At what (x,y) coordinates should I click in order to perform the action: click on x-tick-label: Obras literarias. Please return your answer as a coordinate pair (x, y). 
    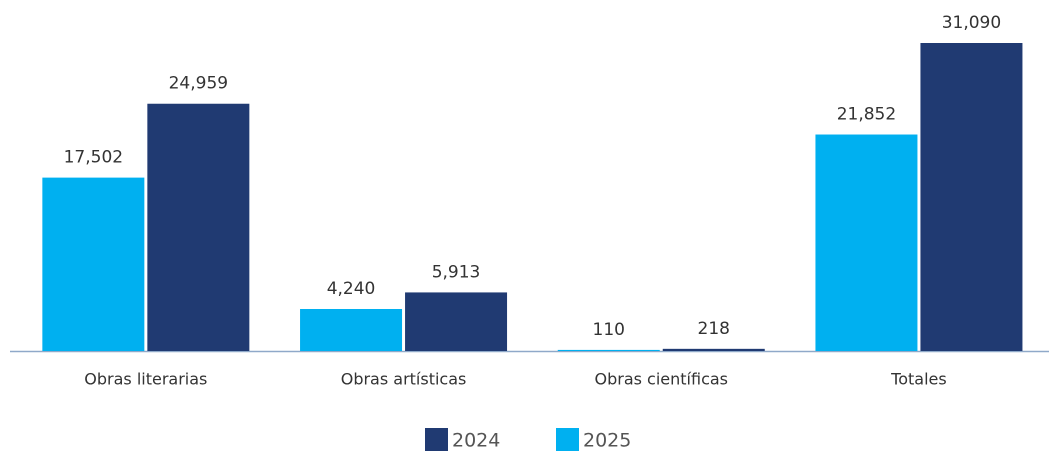
    Looking at the image, I should click on (145, 379).